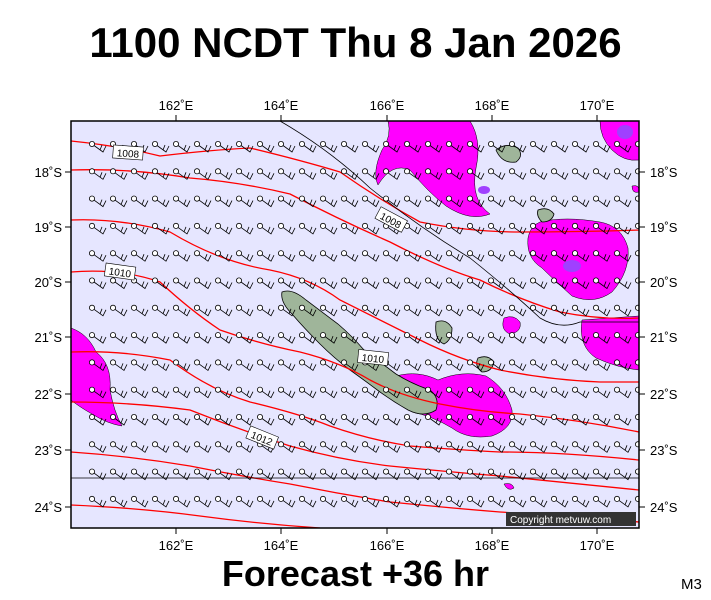 Image resolution: width=711 pixels, height=600 pixels. Describe the element at coordinates (555, 198) in the screenshot. I see `heavy-rain-areas` at that location.